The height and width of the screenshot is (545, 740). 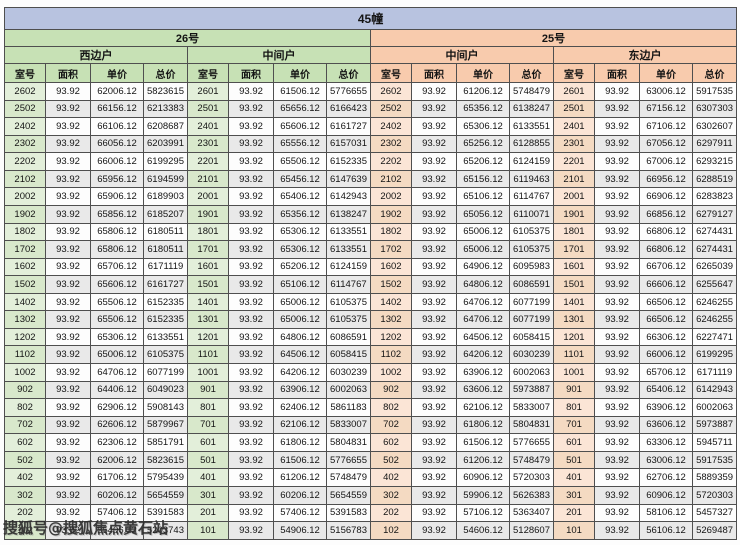 What do you see at coordinates (371, 55) in the screenshot?
I see `unit-type-row: 西边户 中间户 中间户 东边户` at bounding box center [371, 55].